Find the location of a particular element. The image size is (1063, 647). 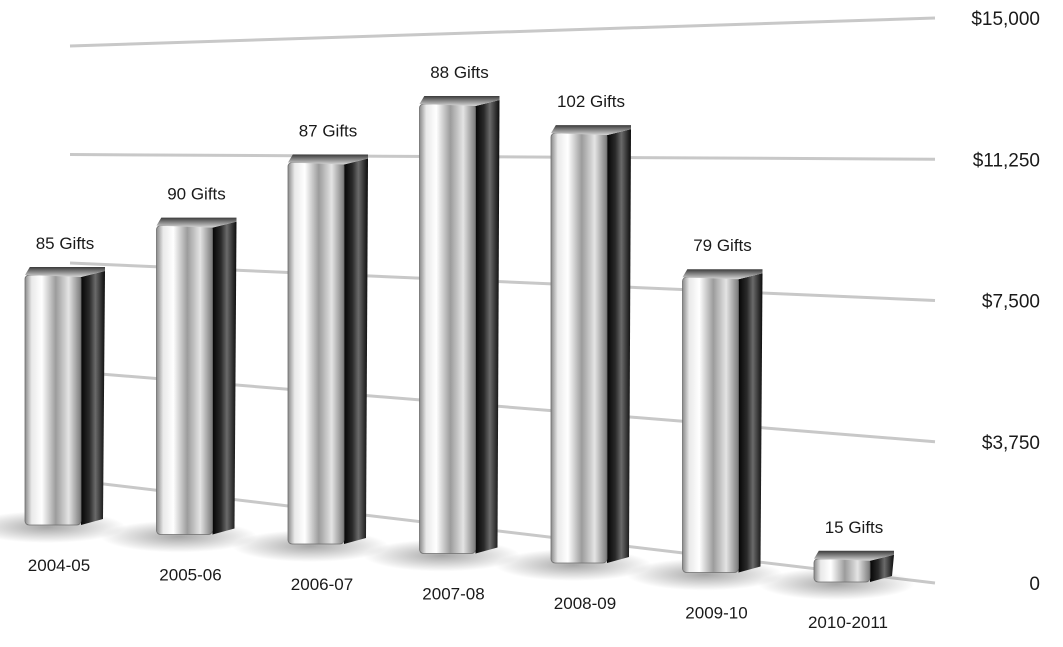

y-tick-label-2: $7,500 is located at coordinates (1011, 302).